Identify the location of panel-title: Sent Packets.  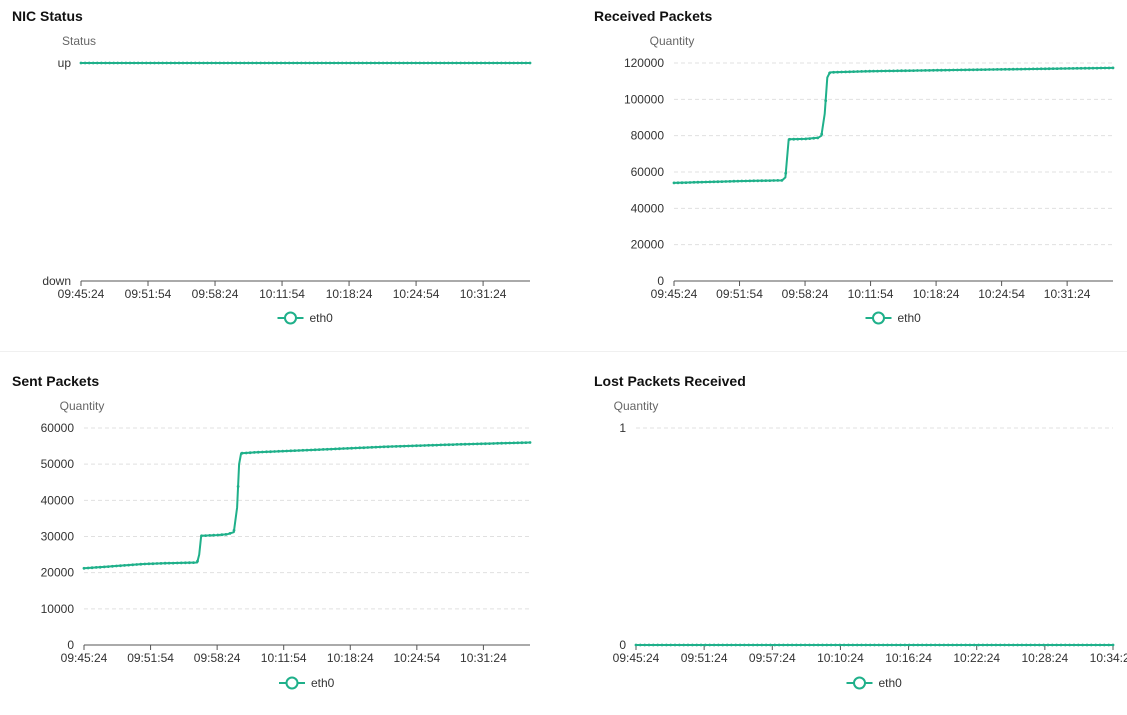
(56, 381).